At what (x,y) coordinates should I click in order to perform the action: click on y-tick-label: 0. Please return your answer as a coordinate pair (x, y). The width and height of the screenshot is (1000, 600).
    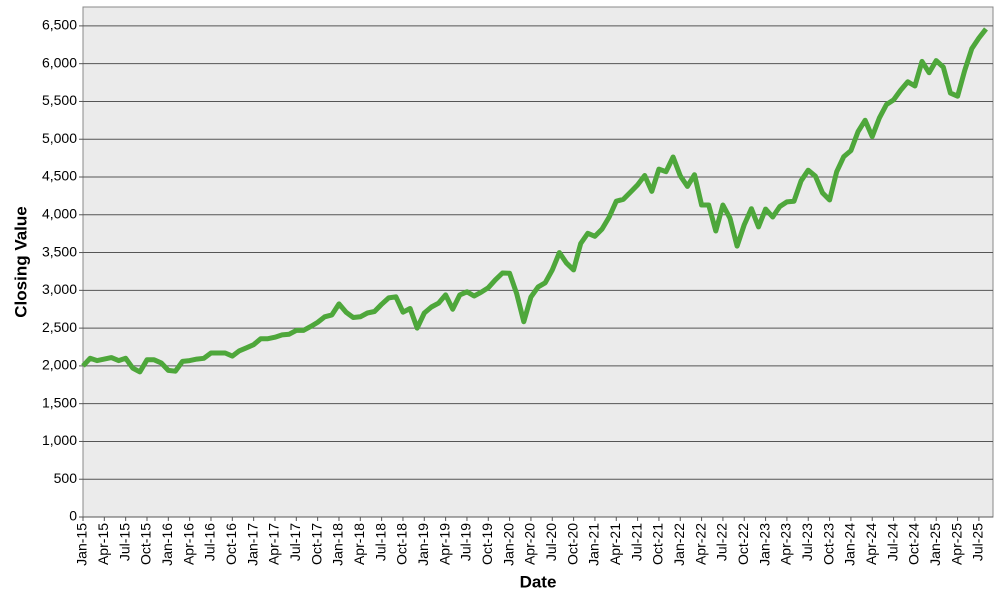
    Looking at the image, I should click on (73, 516).